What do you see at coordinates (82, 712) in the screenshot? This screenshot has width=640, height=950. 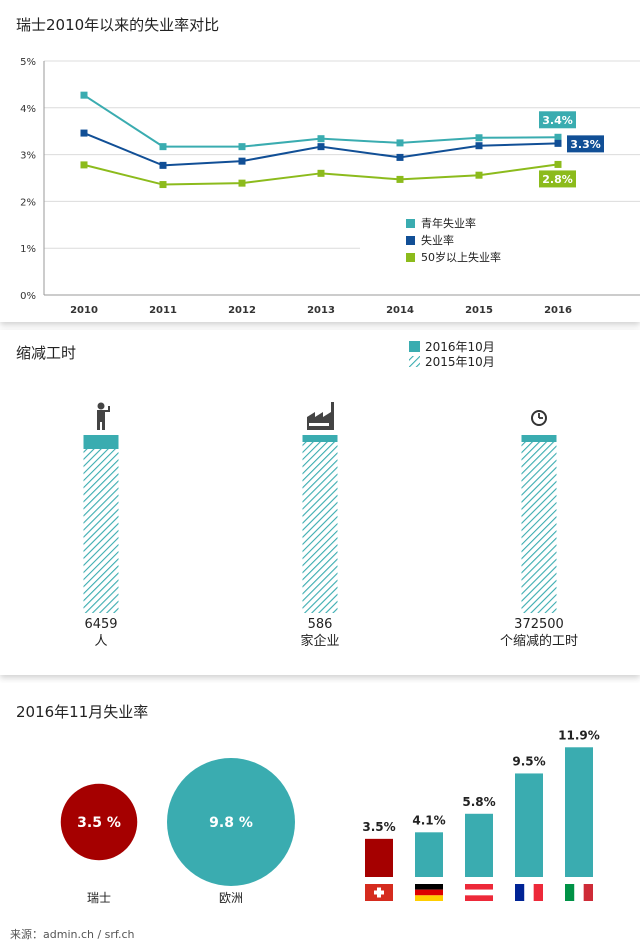 I see `nov-title: 2016年11月失业率` at bounding box center [82, 712].